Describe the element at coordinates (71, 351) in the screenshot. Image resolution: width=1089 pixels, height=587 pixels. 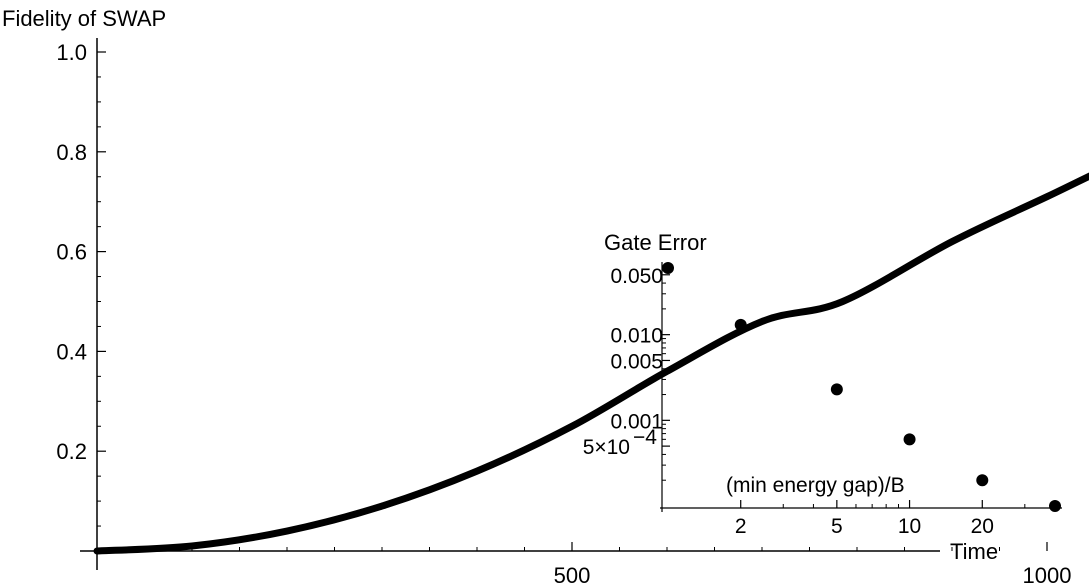
I see `y-tick-label: 0.4` at that location.